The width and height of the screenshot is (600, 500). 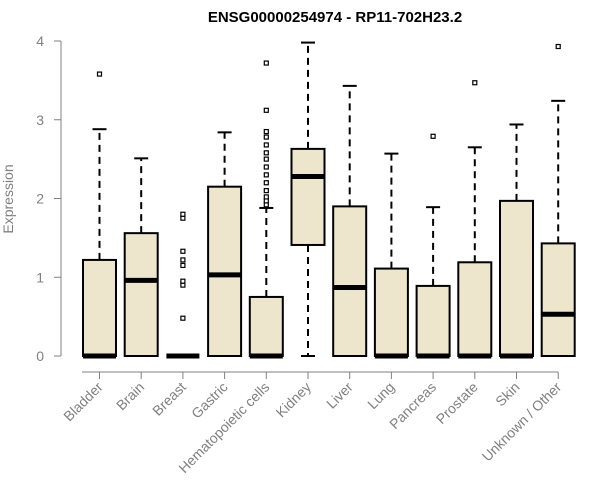 What do you see at coordinates (40, 41) in the screenshot?
I see `y-tick-label: 4` at bounding box center [40, 41].